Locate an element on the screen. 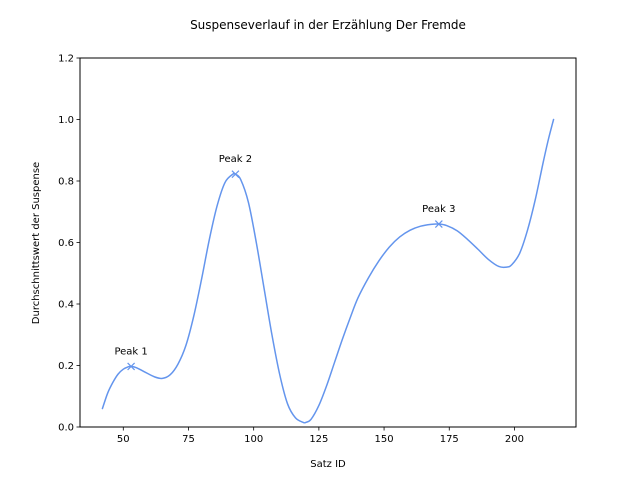 The width and height of the screenshot is (640, 480). peak-label: Peak 2 is located at coordinates (235, 159).